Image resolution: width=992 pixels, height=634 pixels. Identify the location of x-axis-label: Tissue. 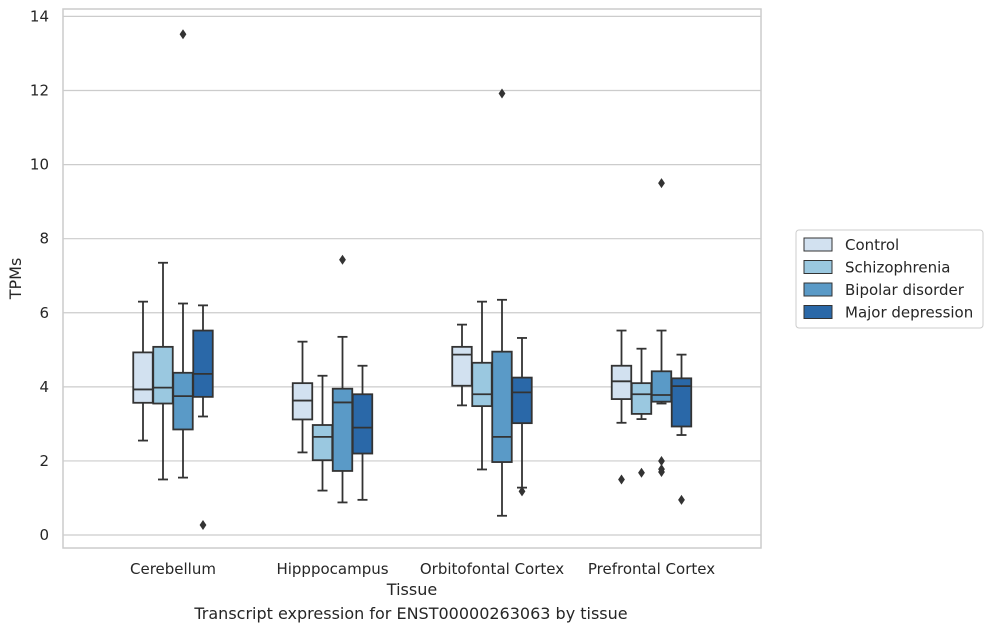
(411, 589).